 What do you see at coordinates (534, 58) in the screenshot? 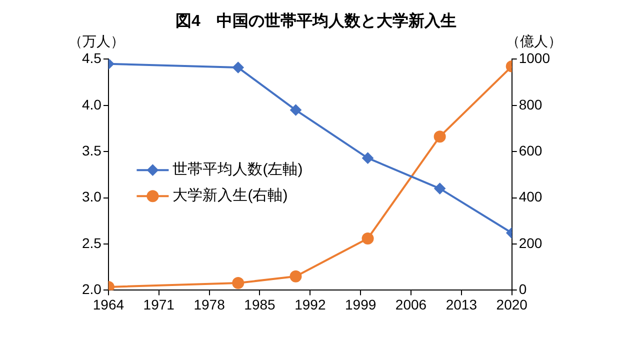
I see `y2-tick-label: 1000` at bounding box center [534, 58].